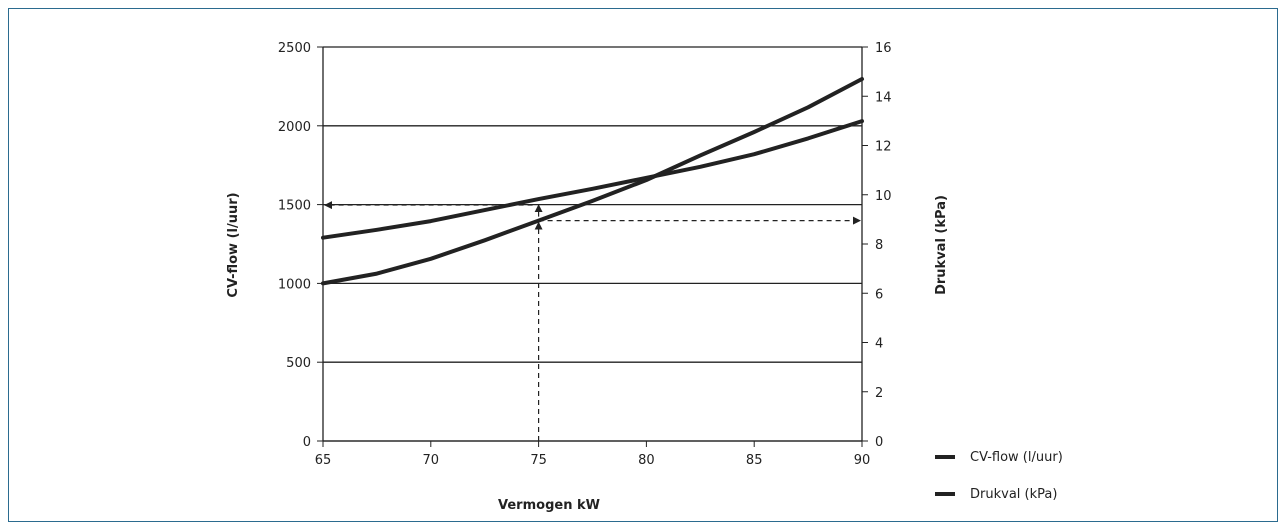  Describe the element at coordinates (883, 245) in the screenshot. I see `y2-tick-labels: 0 2 4 6 8 10 12 14 16` at that location.